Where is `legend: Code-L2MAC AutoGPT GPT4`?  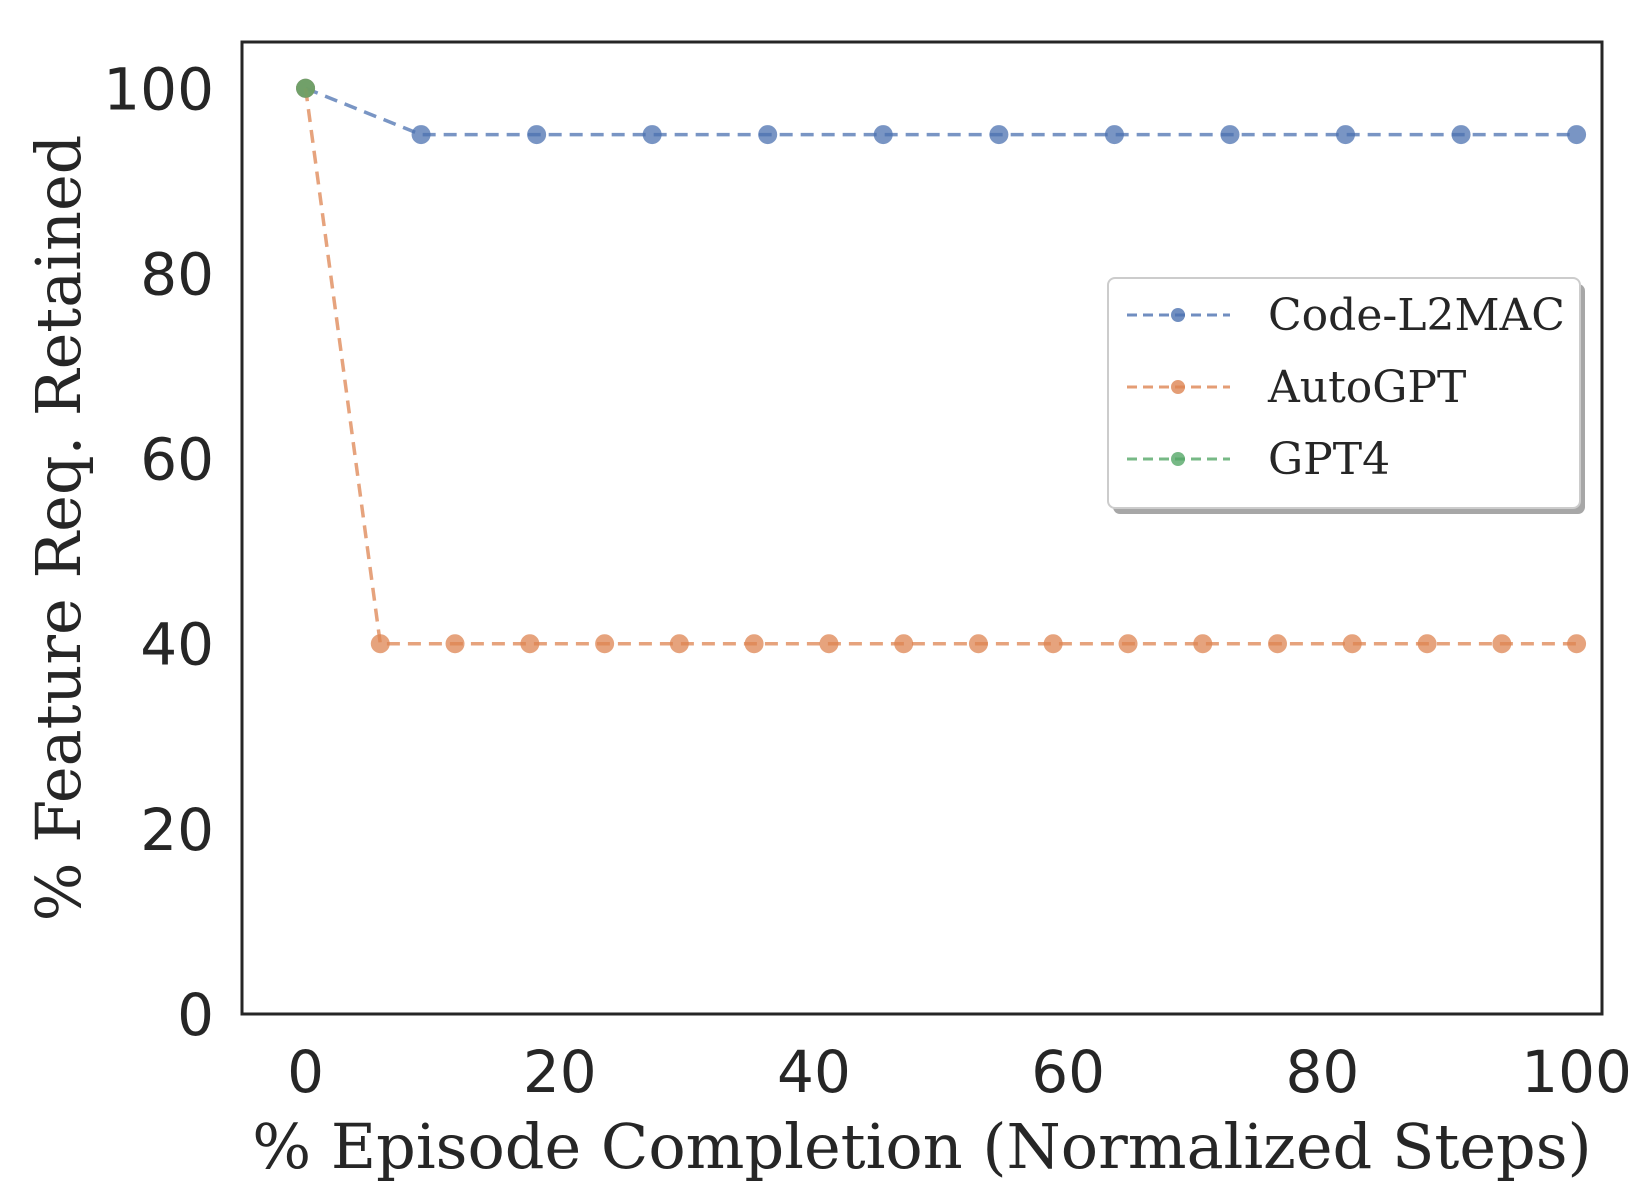 legend: Code-L2MAC AutoGPT GPT4 is located at coordinates (1346, 395).